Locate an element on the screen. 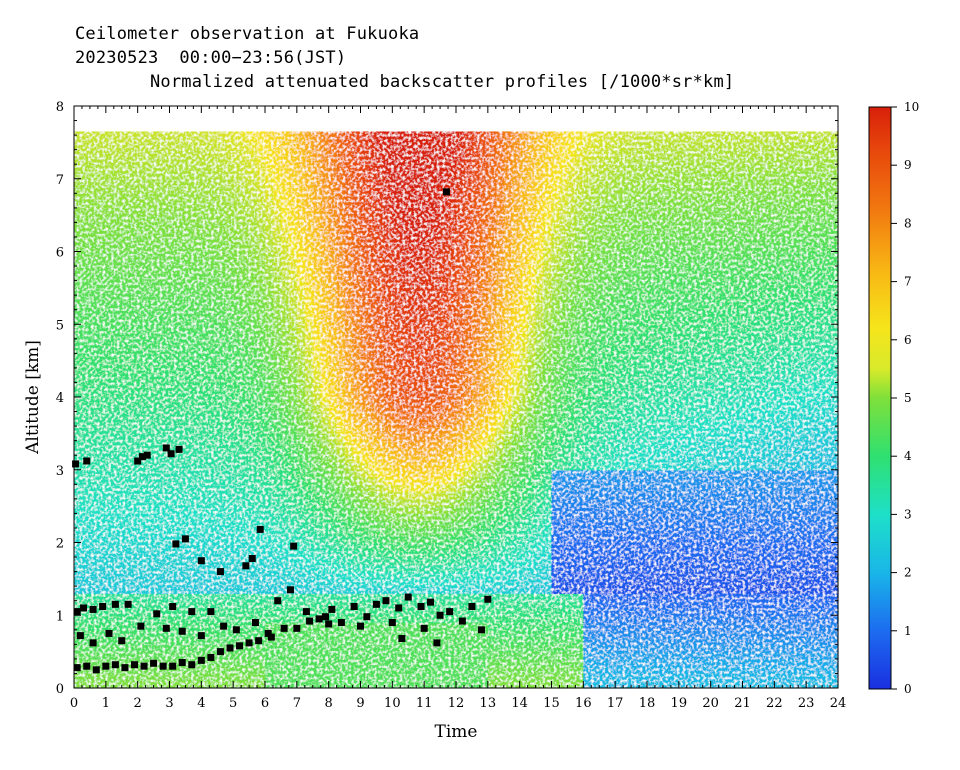 Image resolution: width=960 pixels, height=770 pixels. x-tick-label: 22 is located at coordinates (774, 703).